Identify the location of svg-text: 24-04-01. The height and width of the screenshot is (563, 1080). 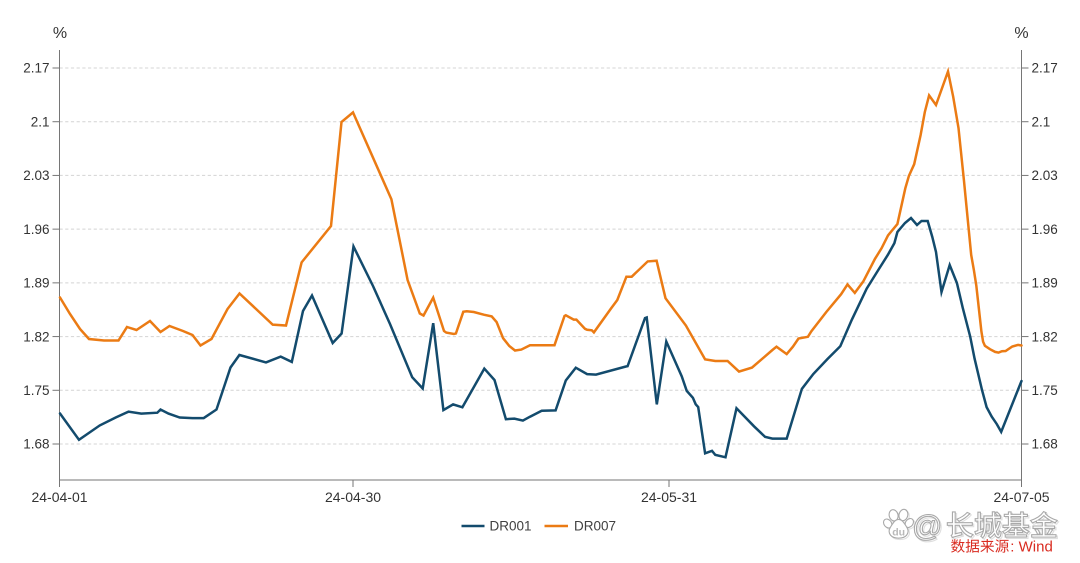
(59, 497).